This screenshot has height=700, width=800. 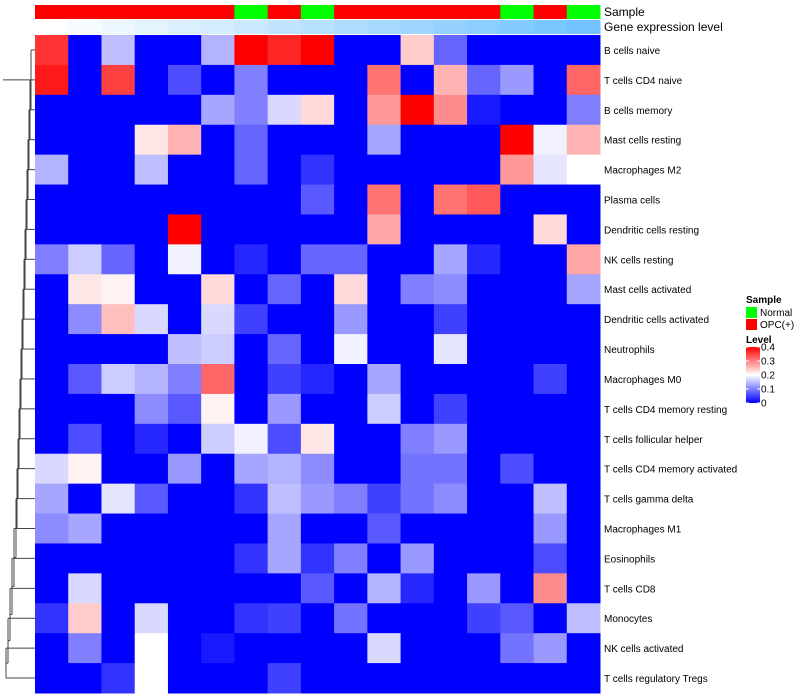 What do you see at coordinates (651, 230) in the screenshot?
I see `row-label: Dendritic cells resting` at bounding box center [651, 230].